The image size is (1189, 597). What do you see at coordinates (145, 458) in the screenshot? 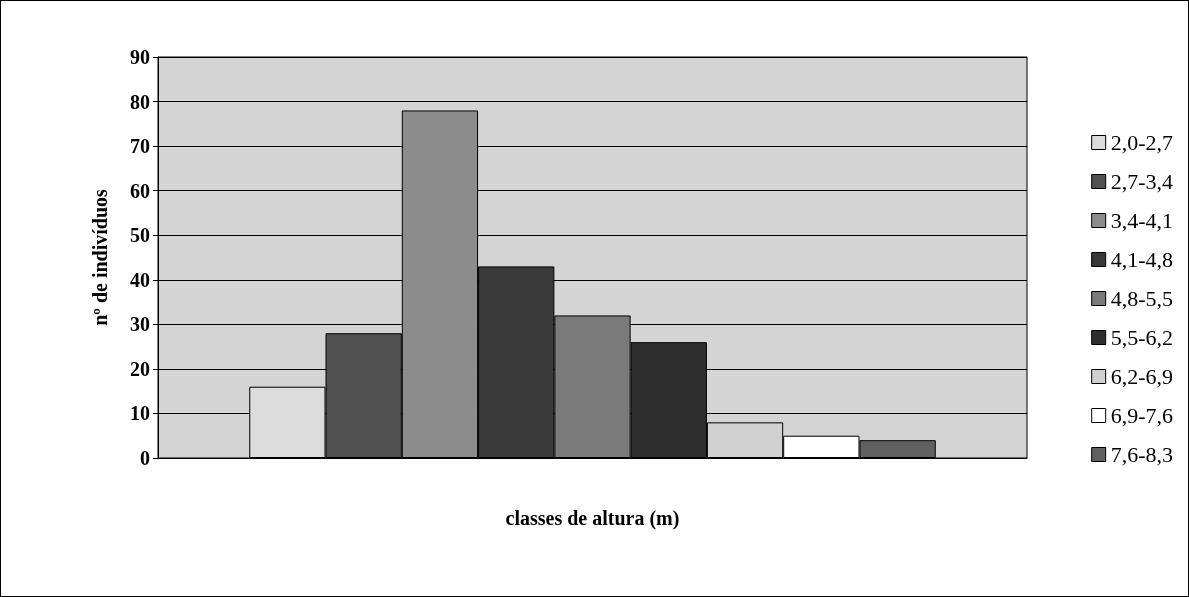
I see `y-tick-label: 0` at bounding box center [145, 458].